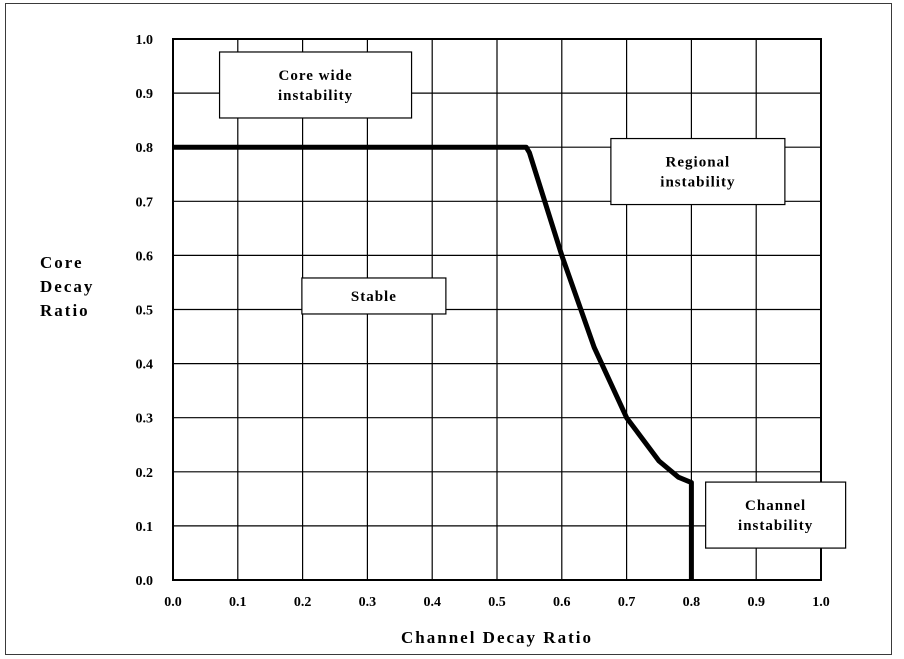 This screenshot has height=659, width=904. What do you see at coordinates (145, 40) in the screenshot?
I see `y-tick-label: 1.0` at bounding box center [145, 40].